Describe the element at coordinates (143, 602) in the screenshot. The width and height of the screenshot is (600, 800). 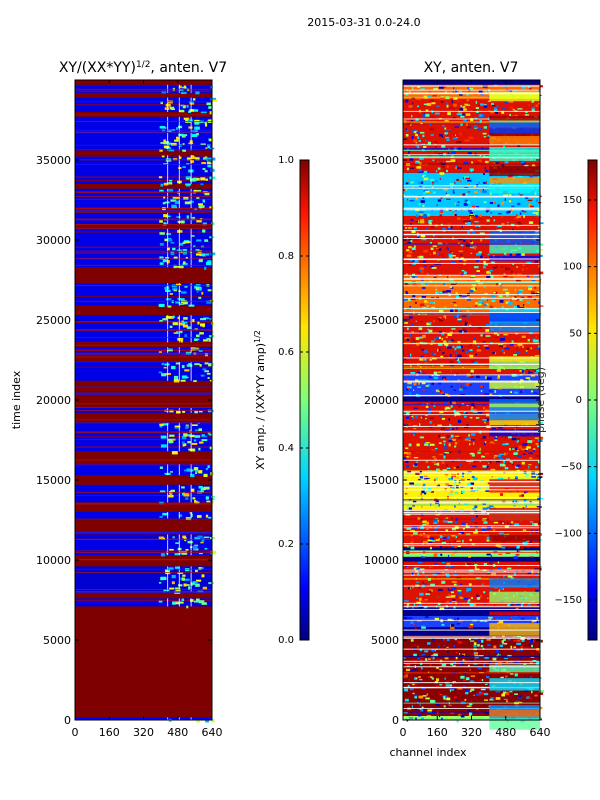
I see `heatmap-band` at that location.